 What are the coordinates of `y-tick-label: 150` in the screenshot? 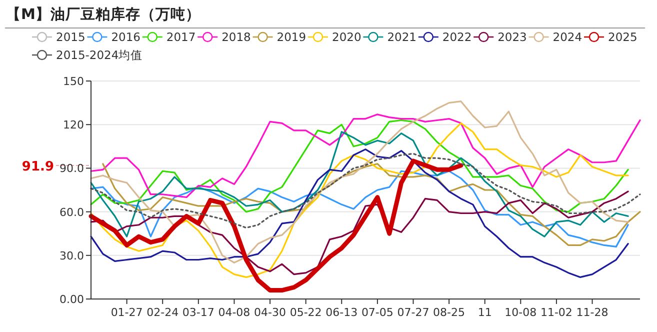 It's located at (73, 81).